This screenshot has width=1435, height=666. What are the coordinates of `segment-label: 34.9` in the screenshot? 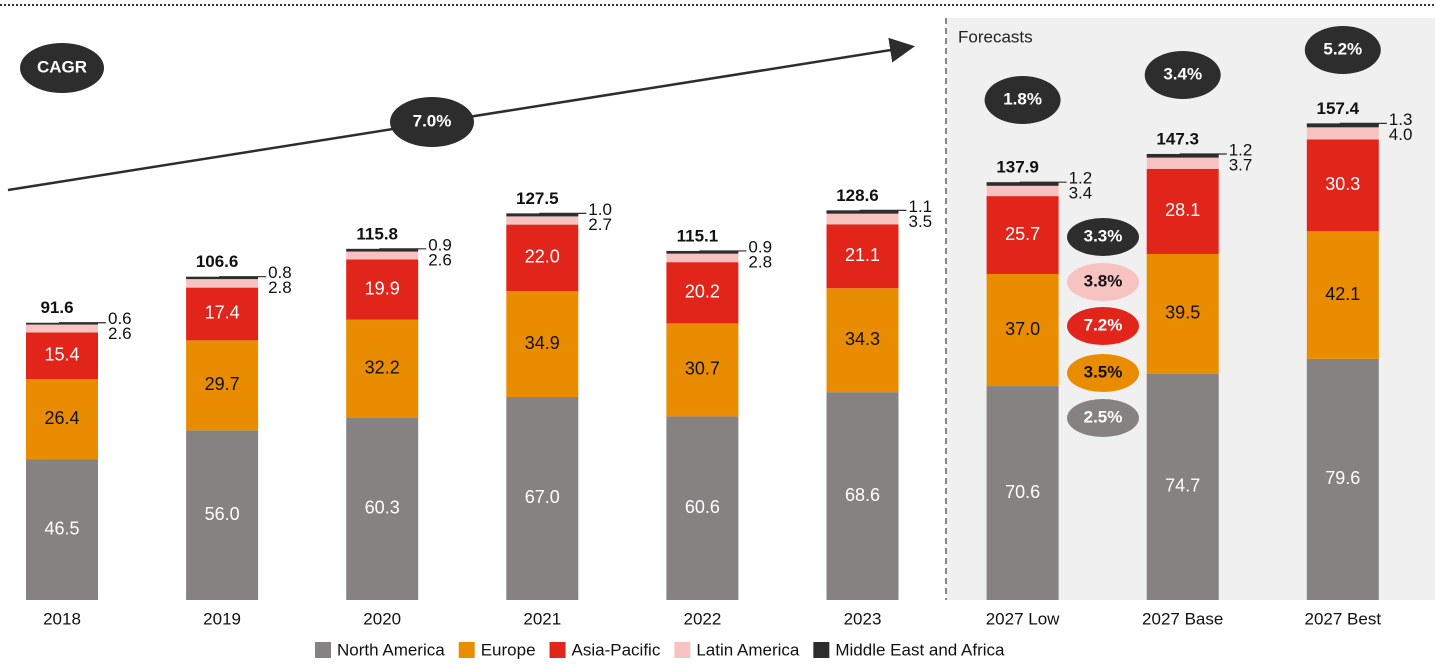 It's located at (542, 343).